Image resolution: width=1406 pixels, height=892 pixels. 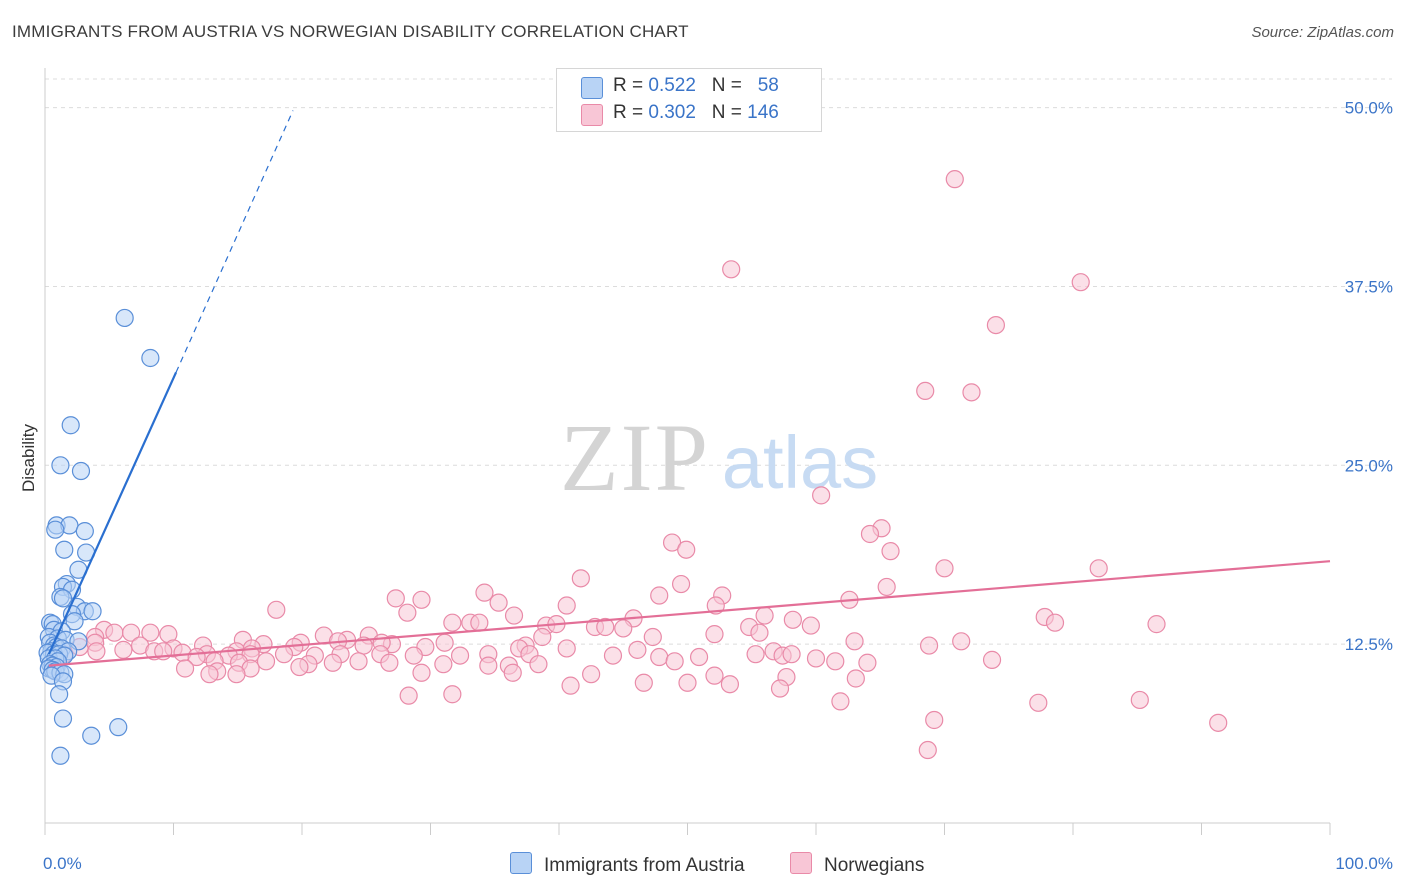 What do you see at coordinates (768, 85) in the screenshot?
I see `n-value-austria: 58` at bounding box center [768, 85].